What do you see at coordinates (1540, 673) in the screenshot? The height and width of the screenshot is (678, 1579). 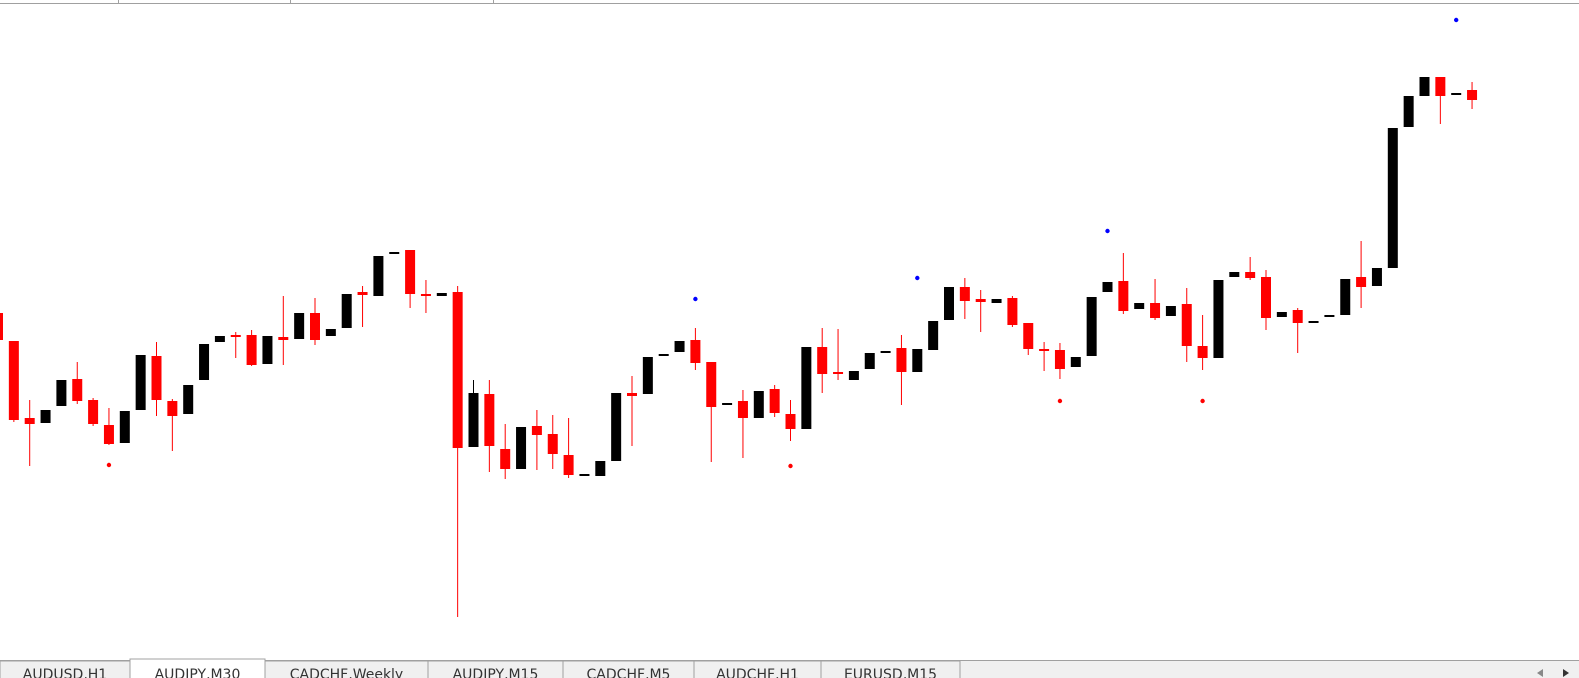 I see `scroll-left` at bounding box center [1540, 673].